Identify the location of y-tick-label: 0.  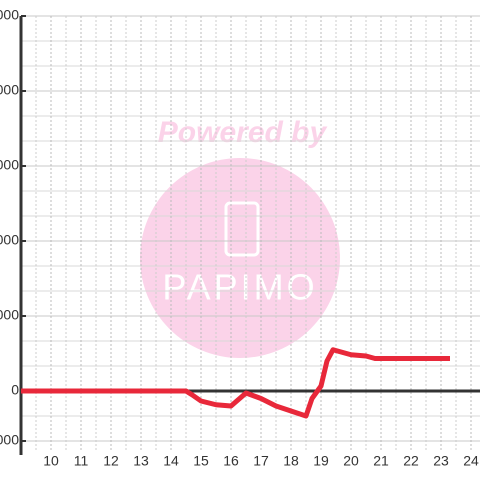
(15, 390).